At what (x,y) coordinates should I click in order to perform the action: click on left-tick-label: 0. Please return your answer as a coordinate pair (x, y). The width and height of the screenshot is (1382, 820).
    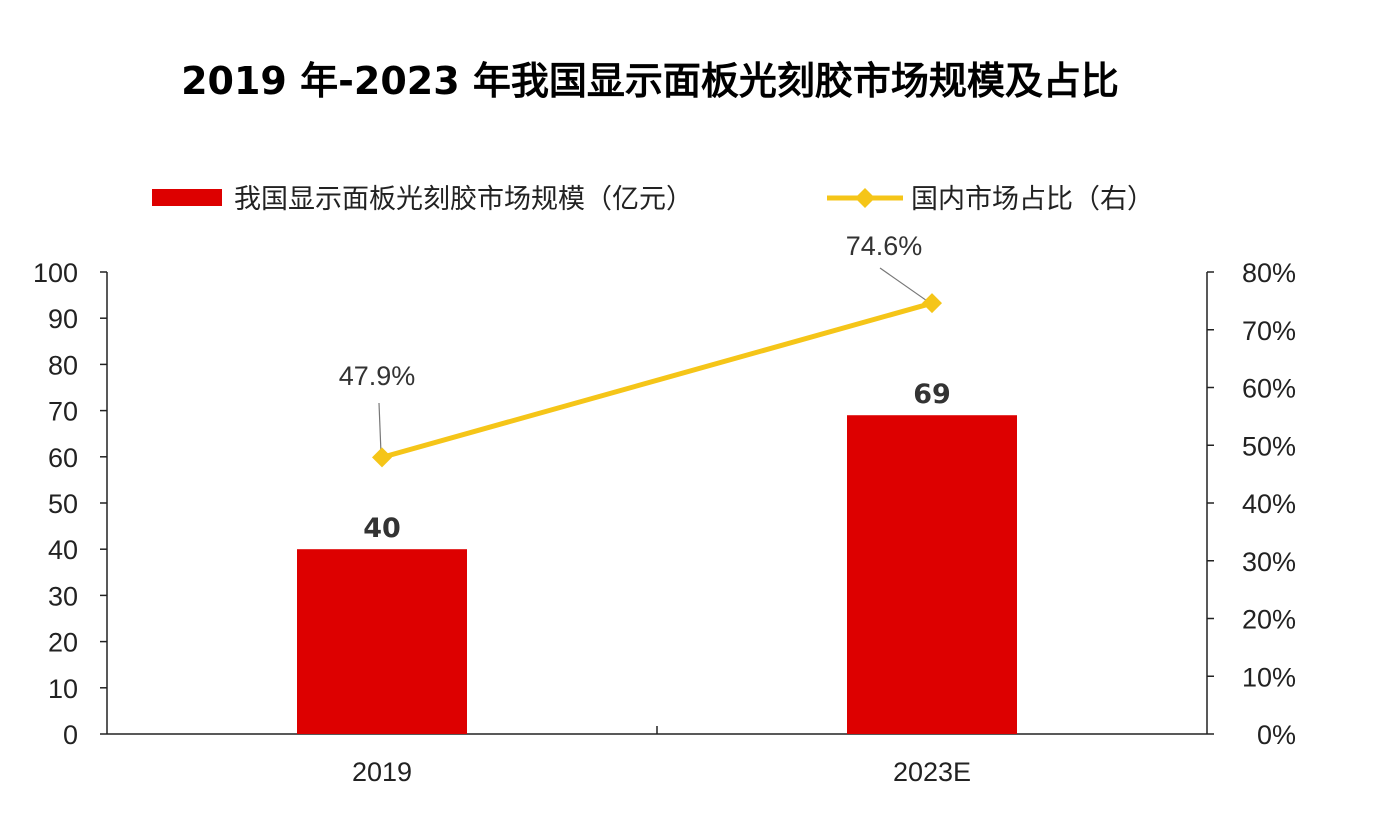
    Looking at the image, I should click on (70, 735).